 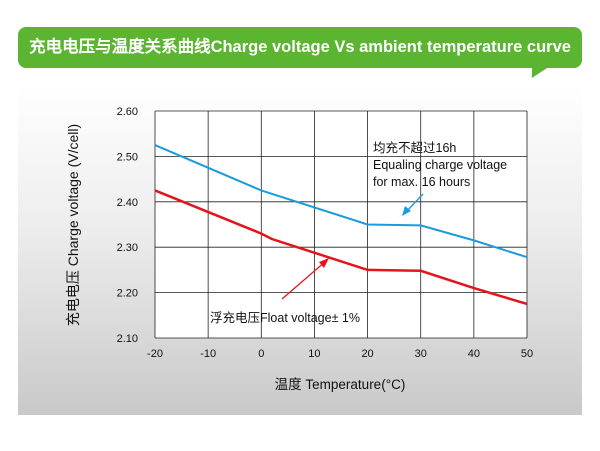 I want to click on x-tick-label: 10, so click(x=314, y=354).